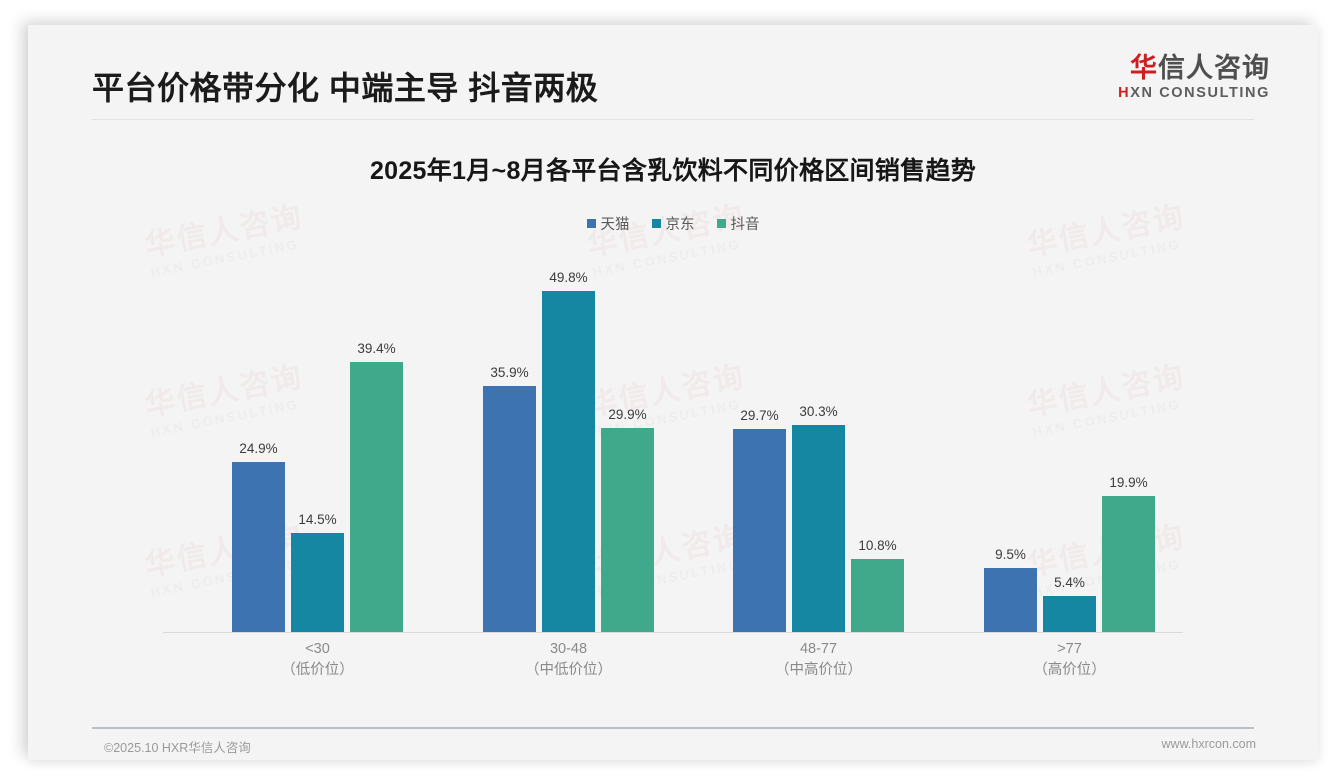  Describe the element at coordinates (818, 649) in the screenshot. I see `x-tick-range: 48-77` at that location.